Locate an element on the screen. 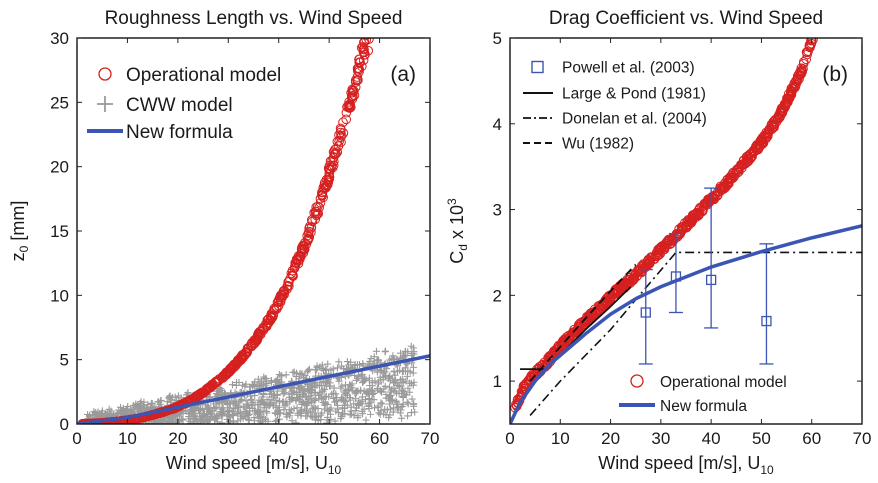 This screenshot has width=878, height=483. x-tick-label: 60 is located at coordinates (379, 438).